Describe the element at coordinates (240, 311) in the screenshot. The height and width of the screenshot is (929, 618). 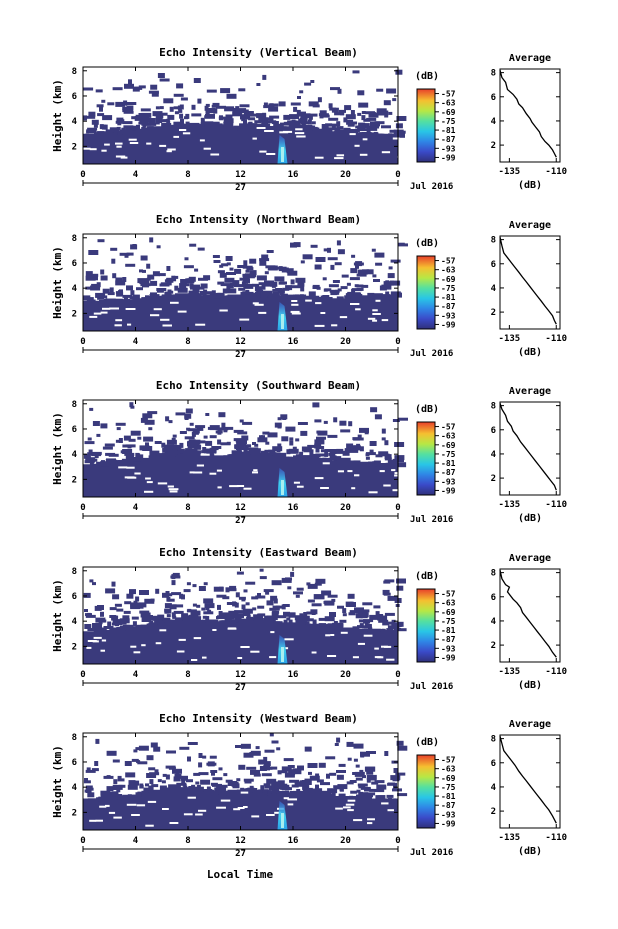
I see `echo-dense-layer` at that location.